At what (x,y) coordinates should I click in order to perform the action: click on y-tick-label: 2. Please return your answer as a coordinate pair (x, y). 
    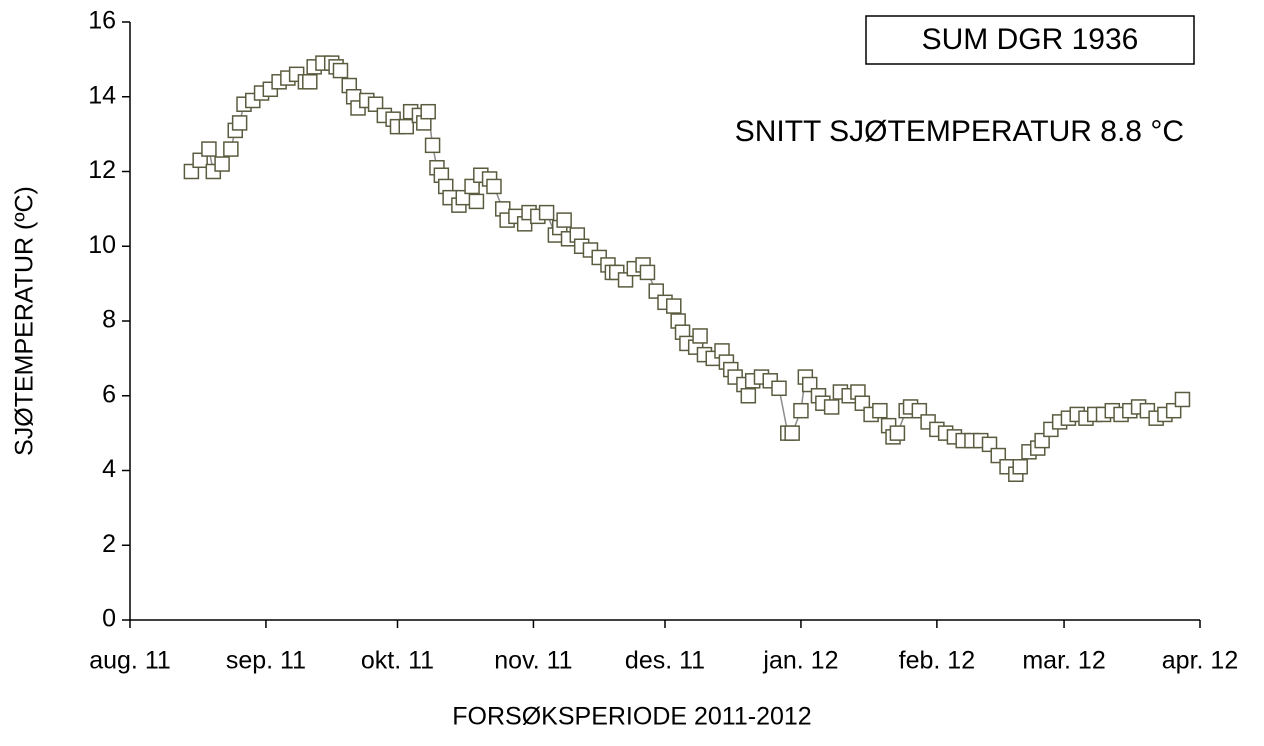
    Looking at the image, I should click on (109, 544).